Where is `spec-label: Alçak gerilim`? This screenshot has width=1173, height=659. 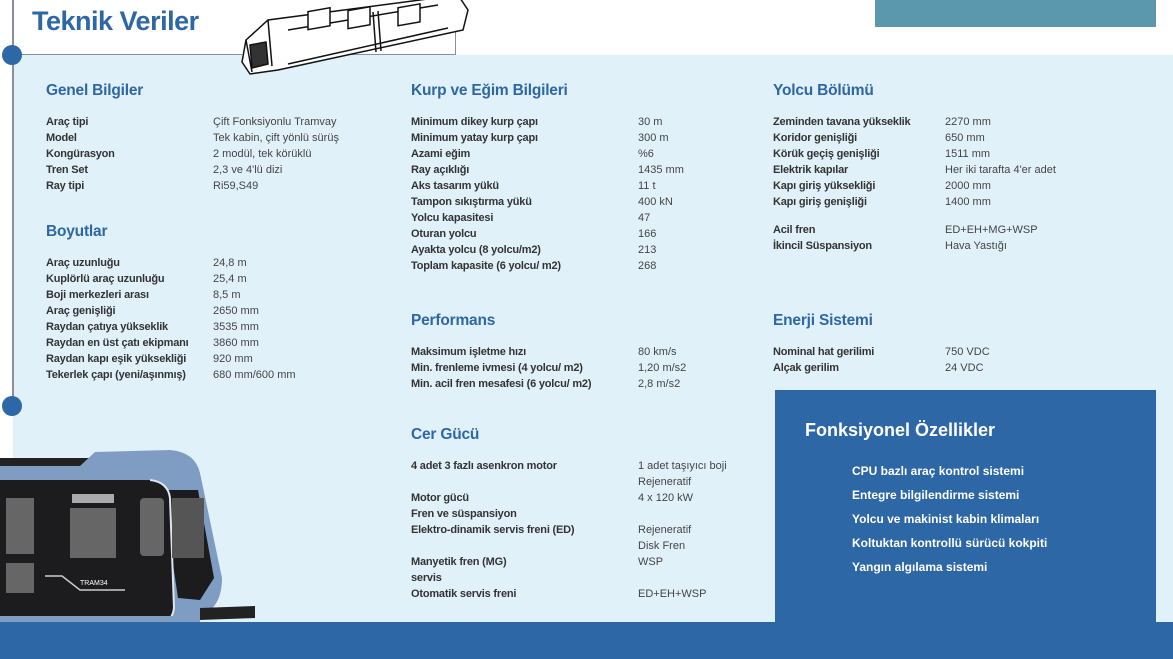 spec-label: Alçak gerilim is located at coordinates (806, 368).